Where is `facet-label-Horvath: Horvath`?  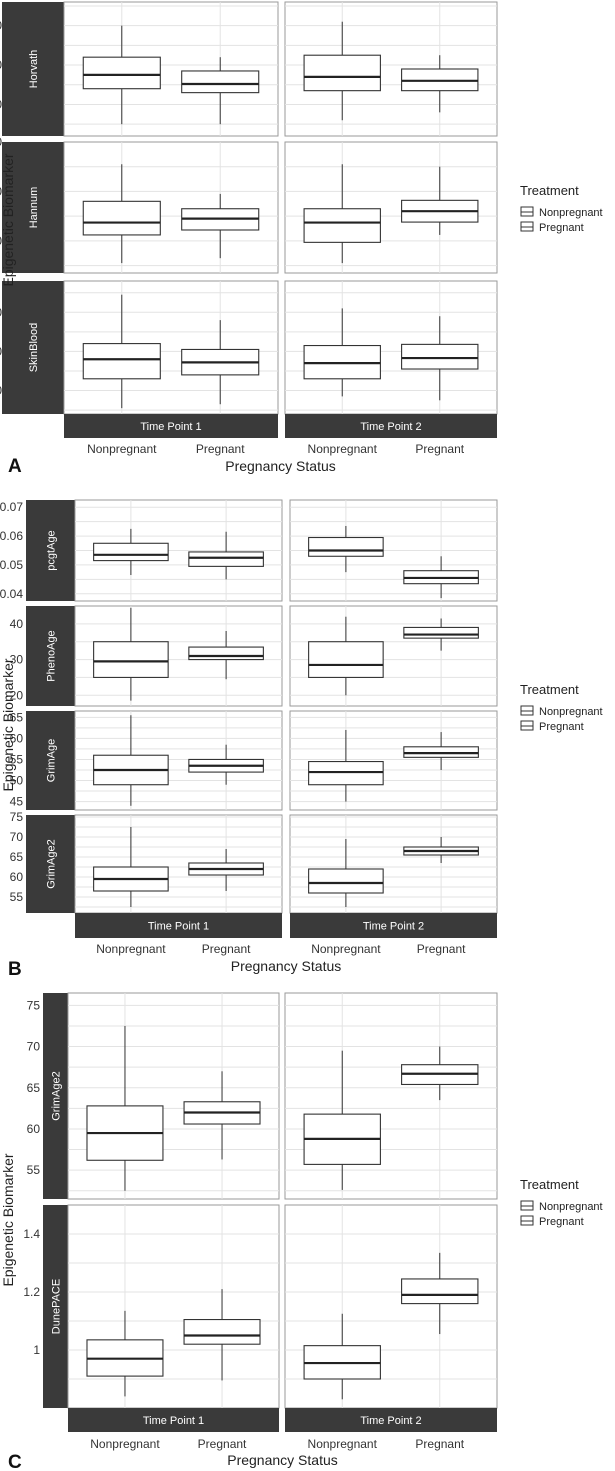 facet-label-Horvath: Horvath is located at coordinates (34, 69).